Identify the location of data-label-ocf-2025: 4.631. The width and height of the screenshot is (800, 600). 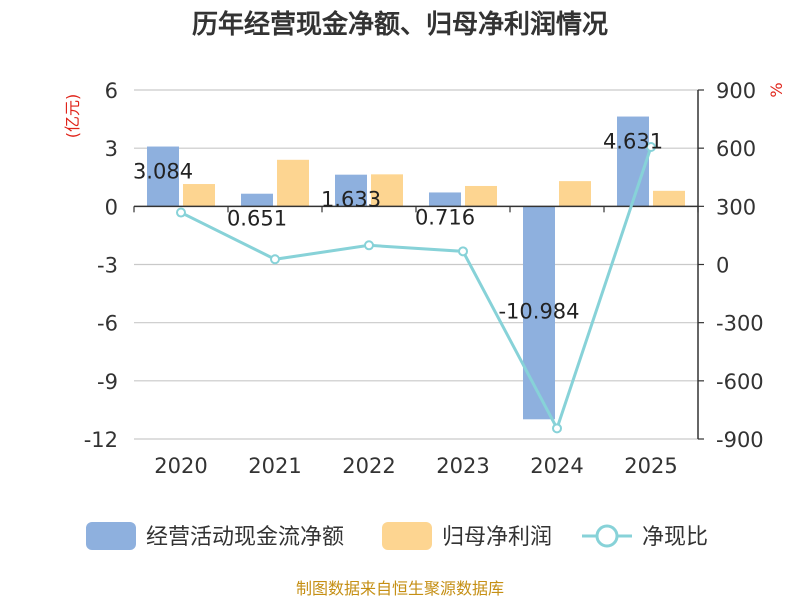
(633, 142).